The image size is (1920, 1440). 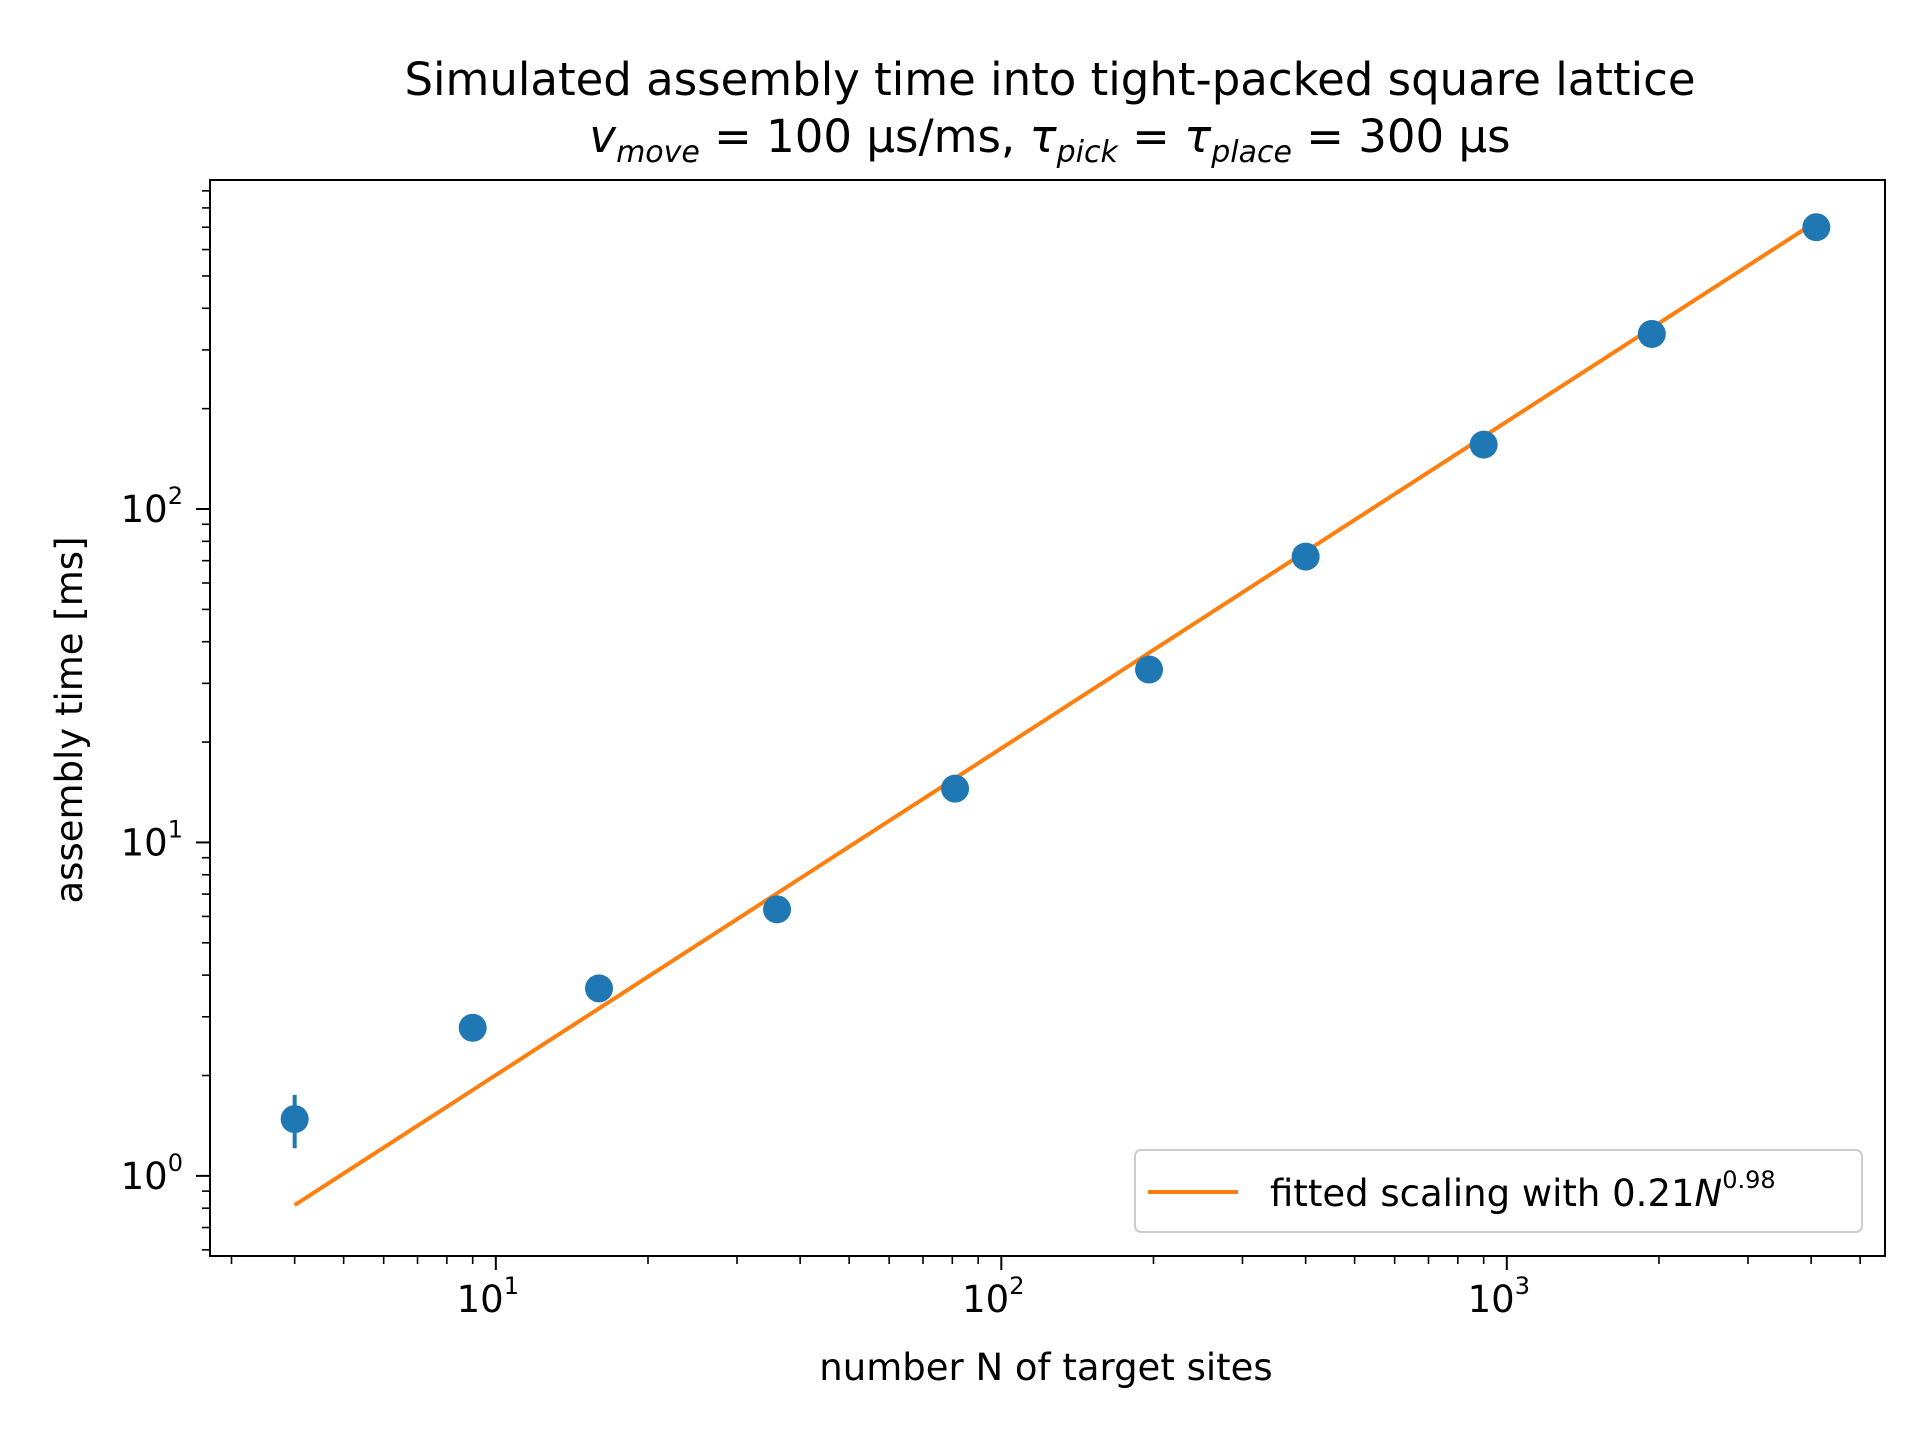 What do you see at coordinates (1401, 136) in the screenshot?
I see `subtitle-tau-value: = 300 μs` at bounding box center [1401, 136].